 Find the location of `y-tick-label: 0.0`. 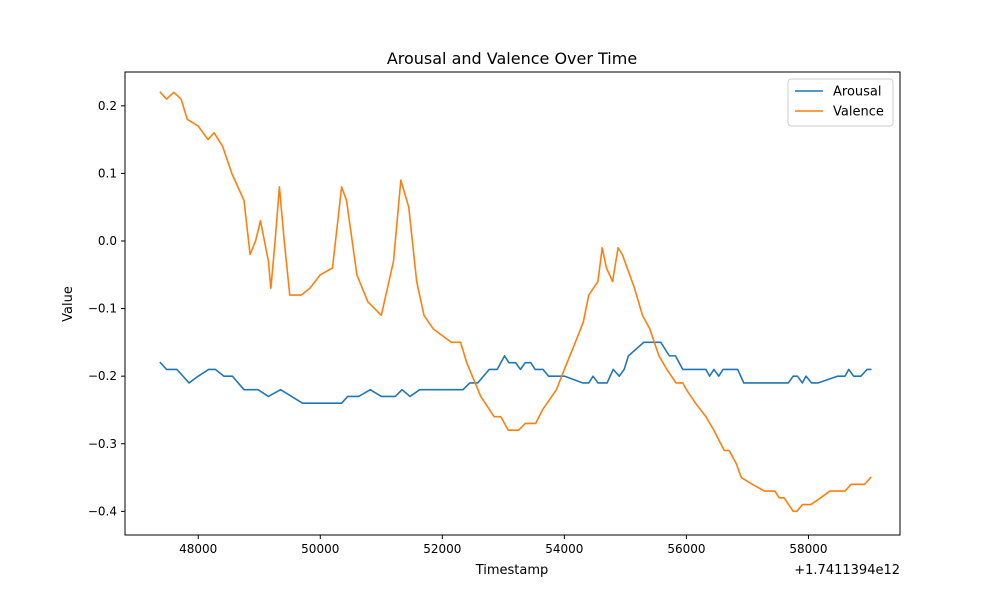

y-tick-label: 0.0 is located at coordinates (107, 241).